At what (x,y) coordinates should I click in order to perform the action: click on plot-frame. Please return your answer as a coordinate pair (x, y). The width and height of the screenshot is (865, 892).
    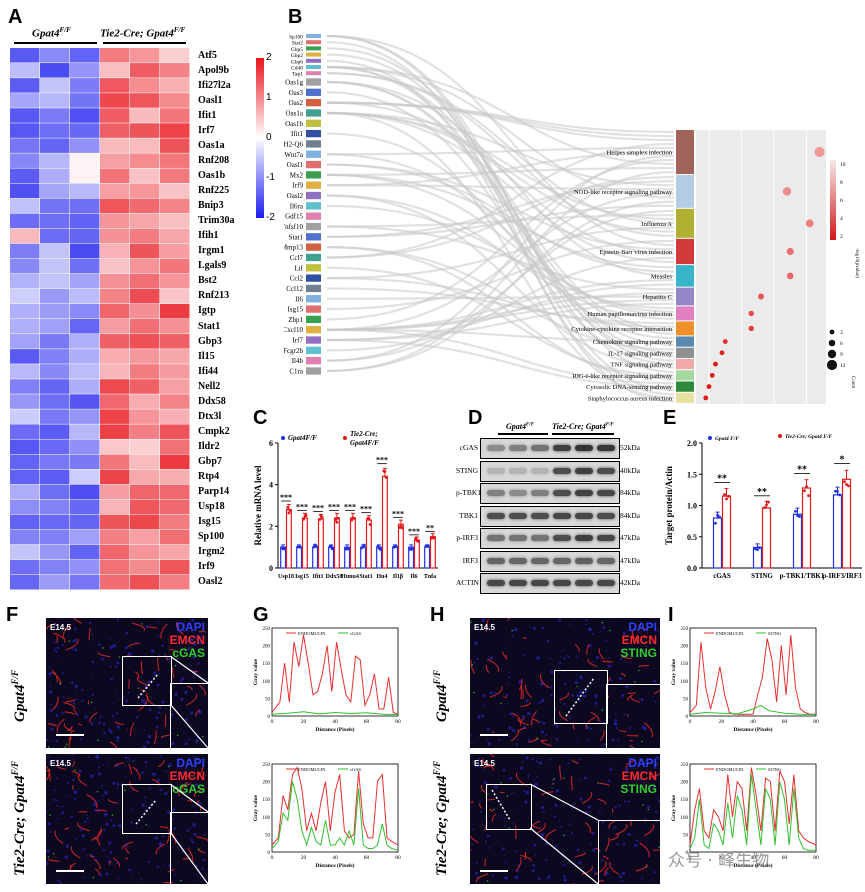
    Looking at the image, I should click on (335, 672).